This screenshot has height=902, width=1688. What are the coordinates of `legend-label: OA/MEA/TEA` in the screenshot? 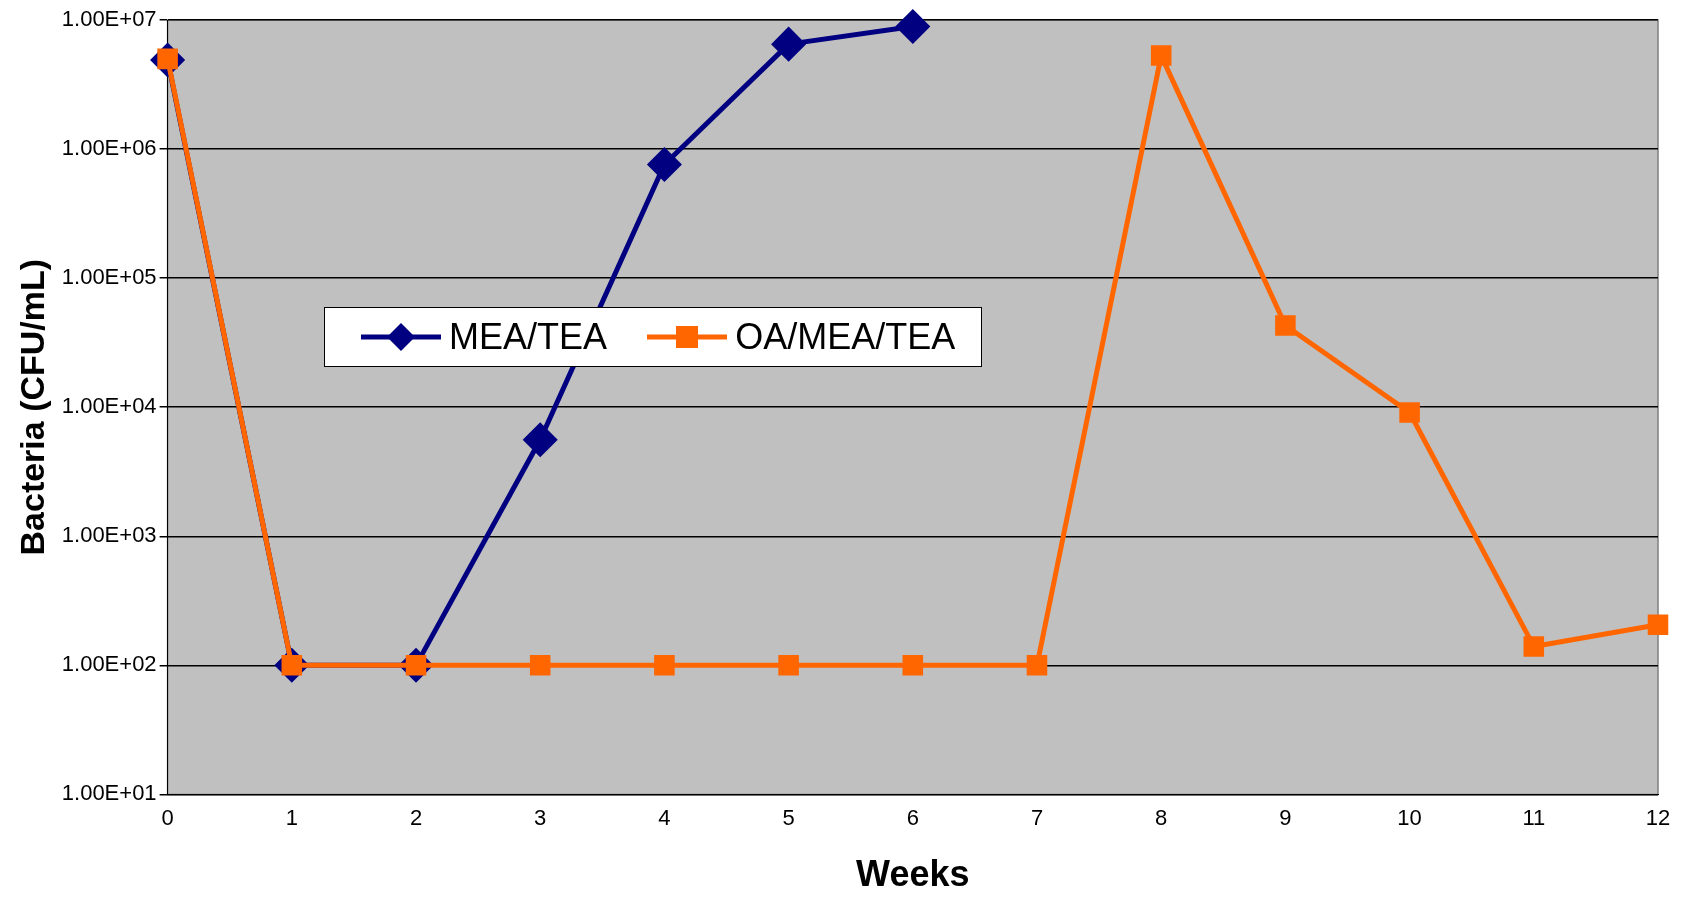 It's located at (845, 336).